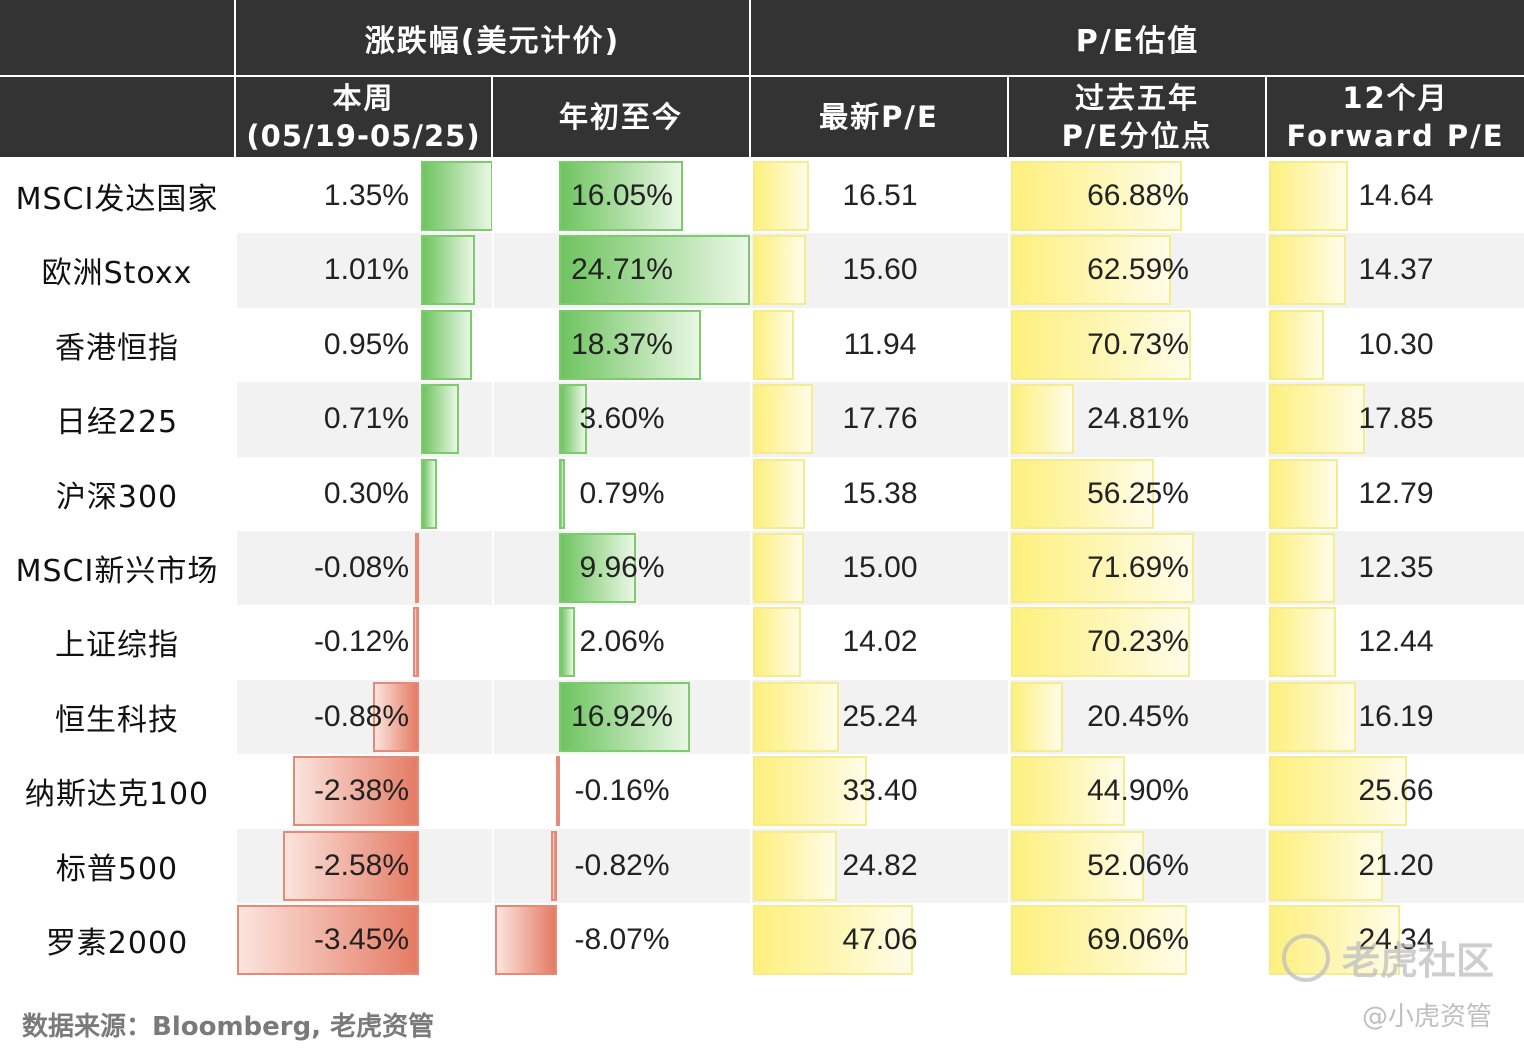 This screenshot has width=1524, height=1048. I want to click on row-label: 欧洲Stoxx, so click(117, 274).